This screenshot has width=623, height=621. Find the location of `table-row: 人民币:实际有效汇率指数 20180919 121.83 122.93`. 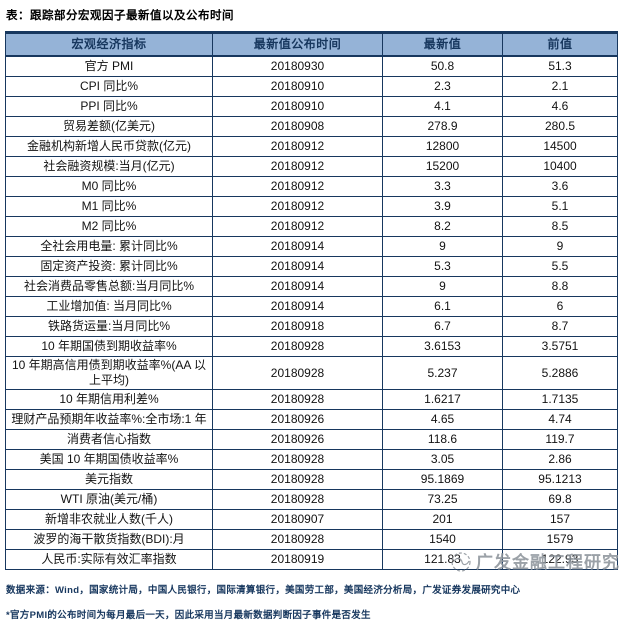

table-row: 人民币:实际有效汇率指数 20180919 121.83 122.93 is located at coordinates (311, 559).